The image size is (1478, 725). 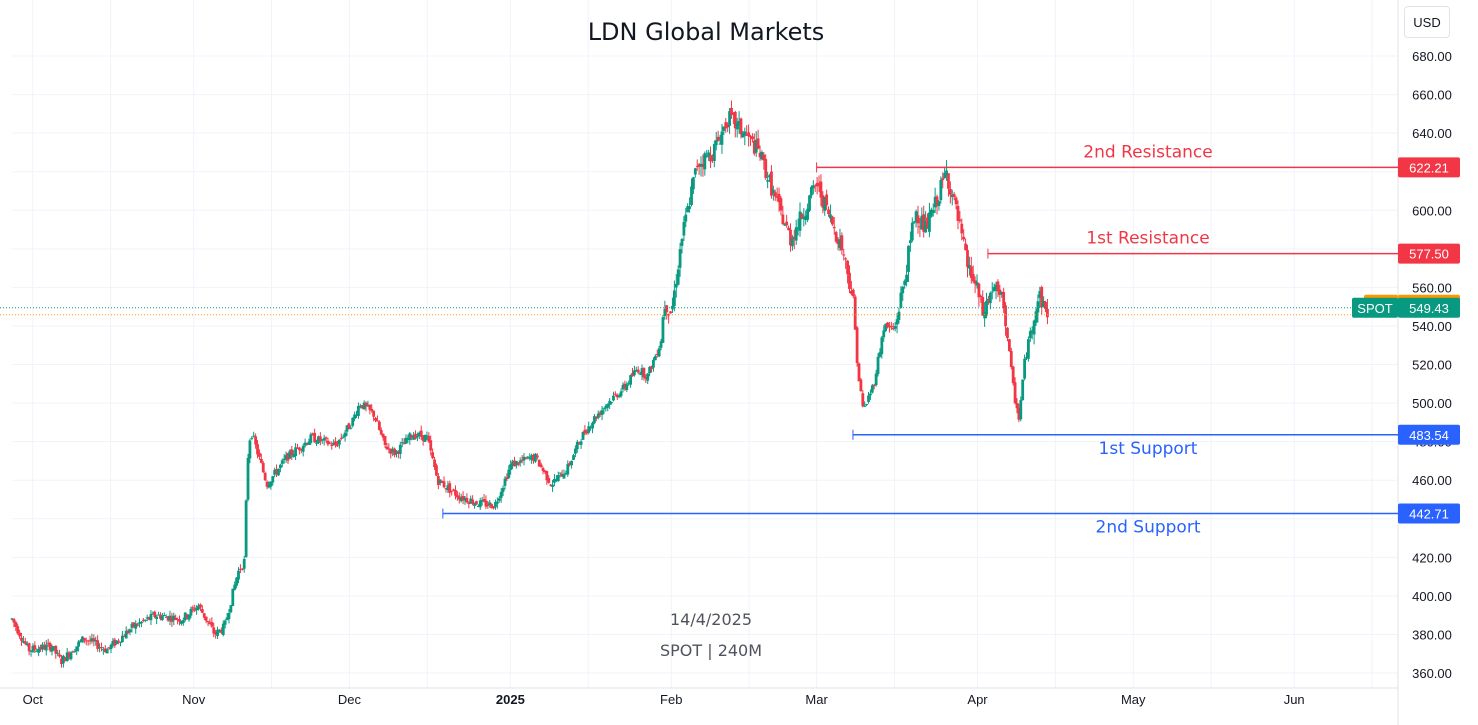 What do you see at coordinates (664, 699) in the screenshot?
I see `time-axis: Oct Nov Dec 2025 Feb Mar Apr May Jun` at bounding box center [664, 699].